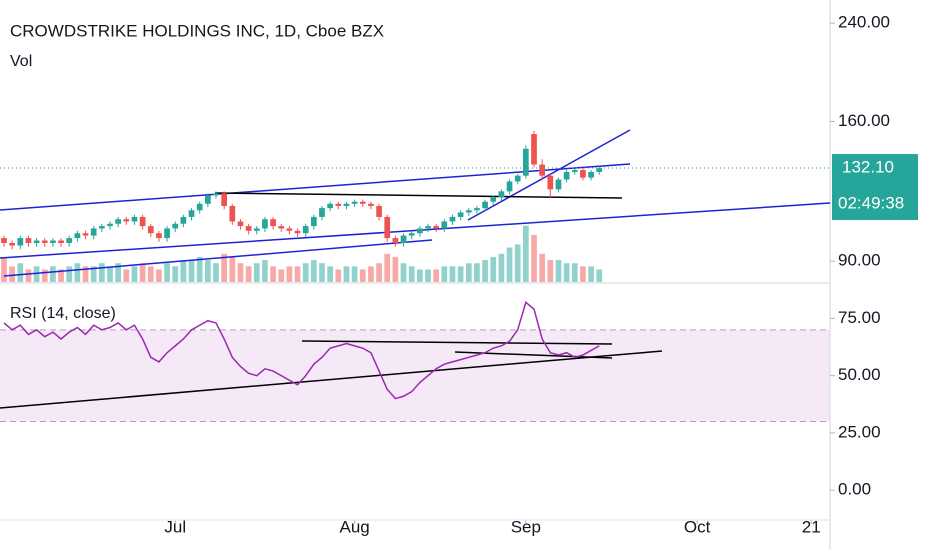  Describe the element at coordinates (21, 61) in the screenshot. I see `volume-label: Vol` at that location.